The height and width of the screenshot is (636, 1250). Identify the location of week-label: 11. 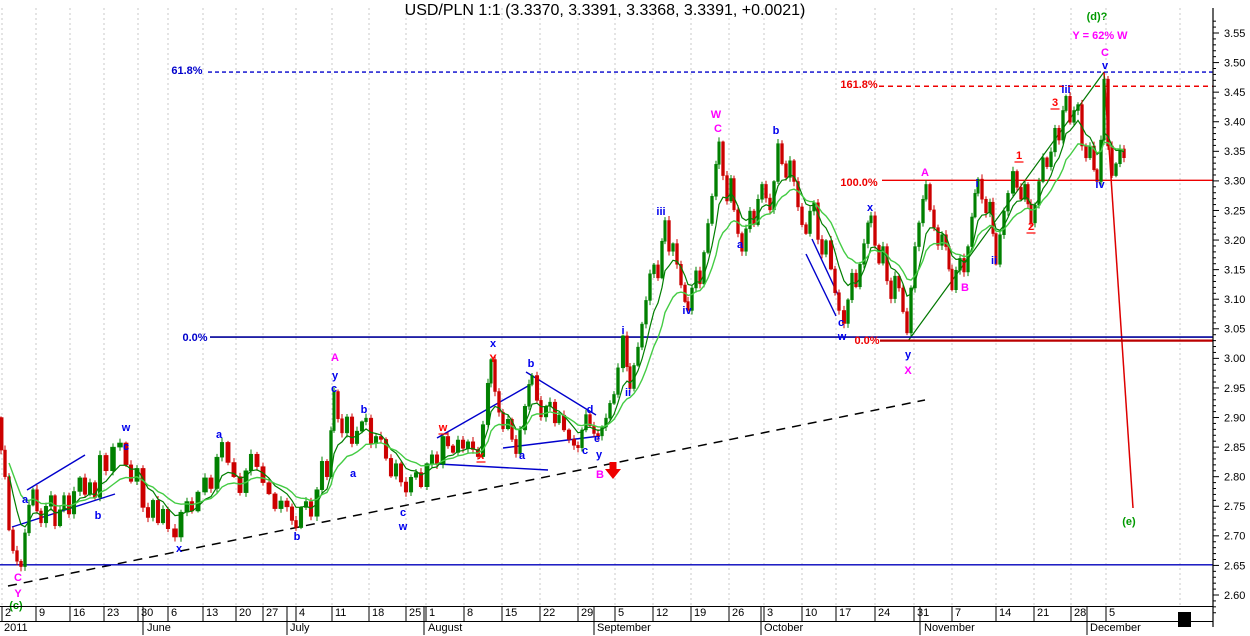
(340, 613).